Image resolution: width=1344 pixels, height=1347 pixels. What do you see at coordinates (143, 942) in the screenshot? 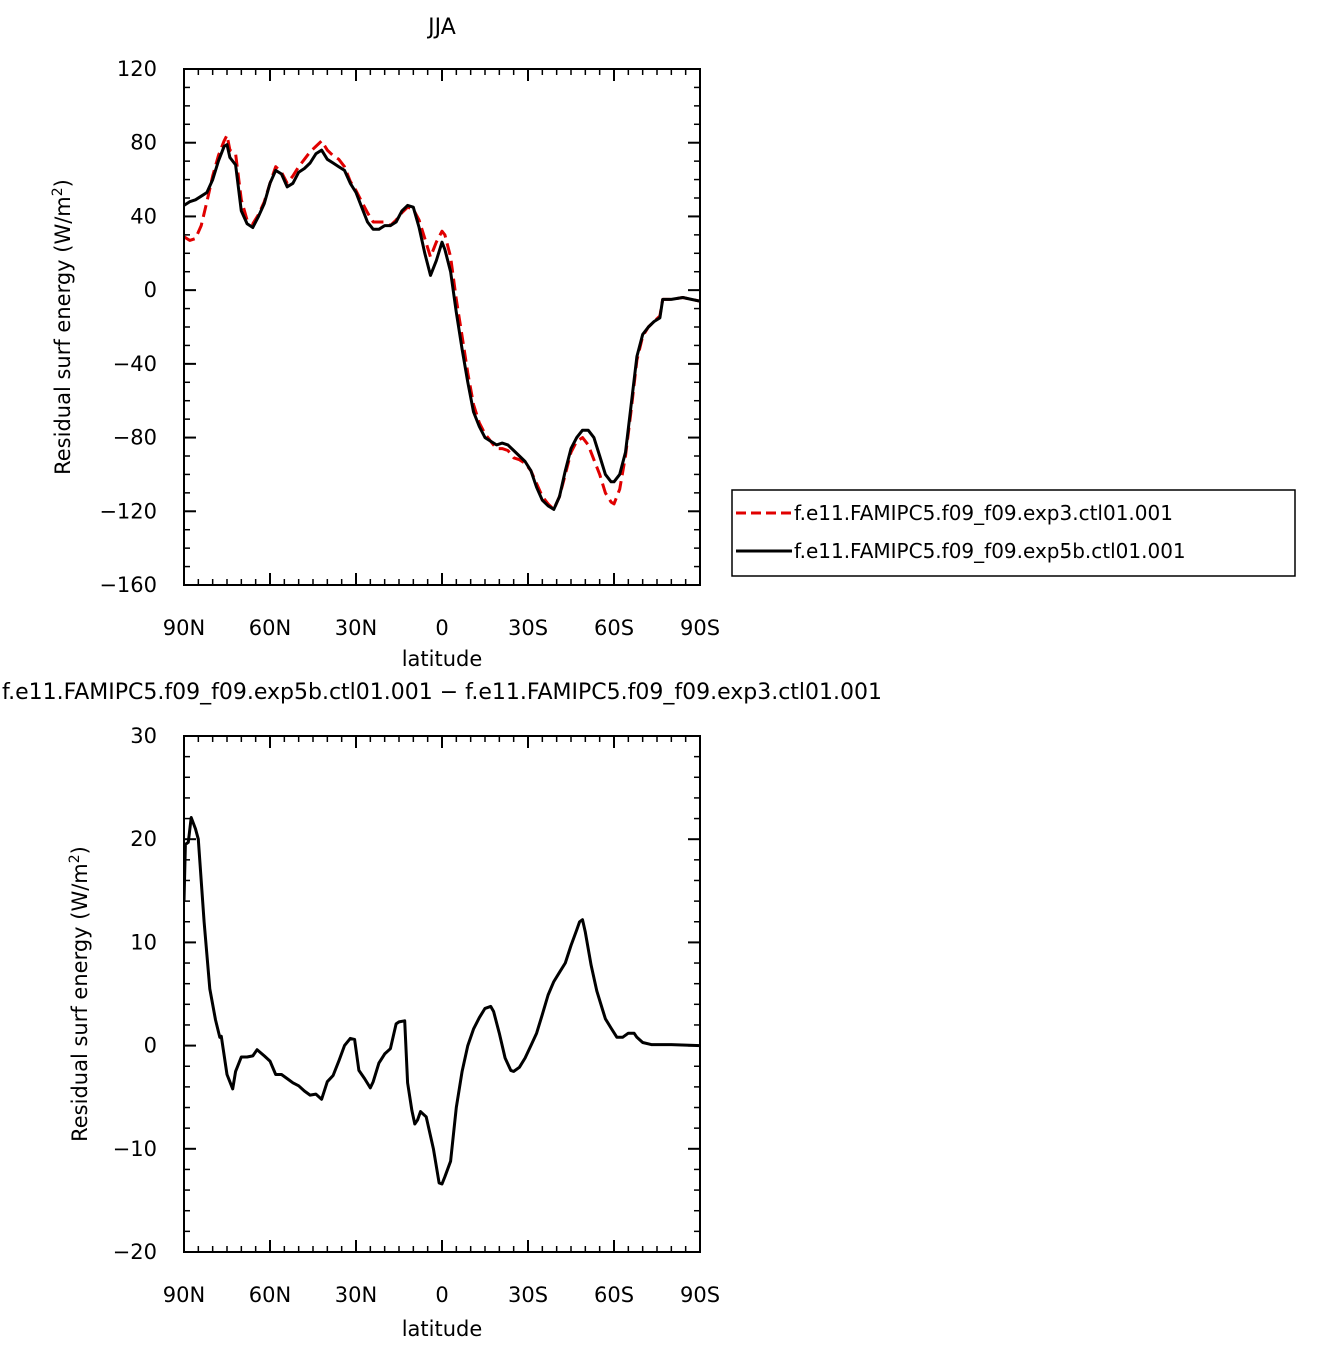
I see `bottom-y-tick-label: 10` at bounding box center [143, 942].